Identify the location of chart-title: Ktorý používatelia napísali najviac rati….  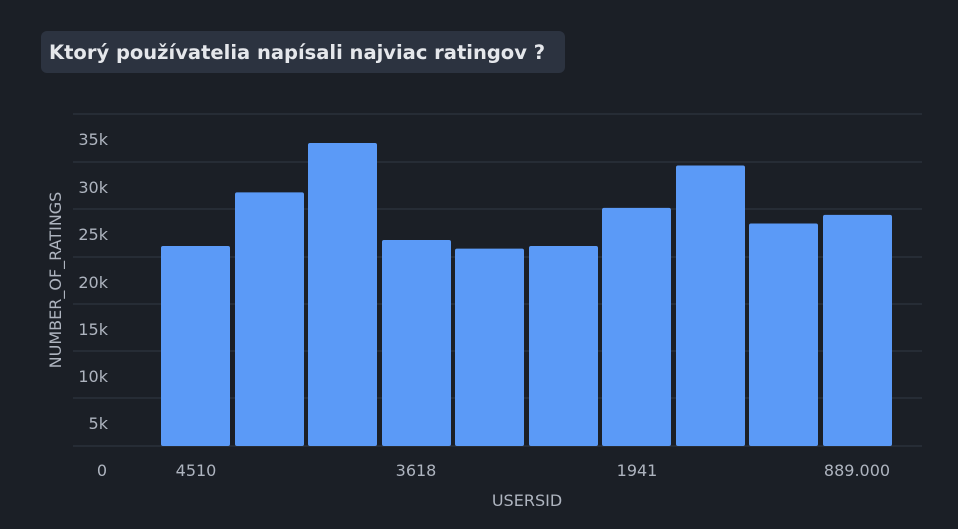
(297, 52).